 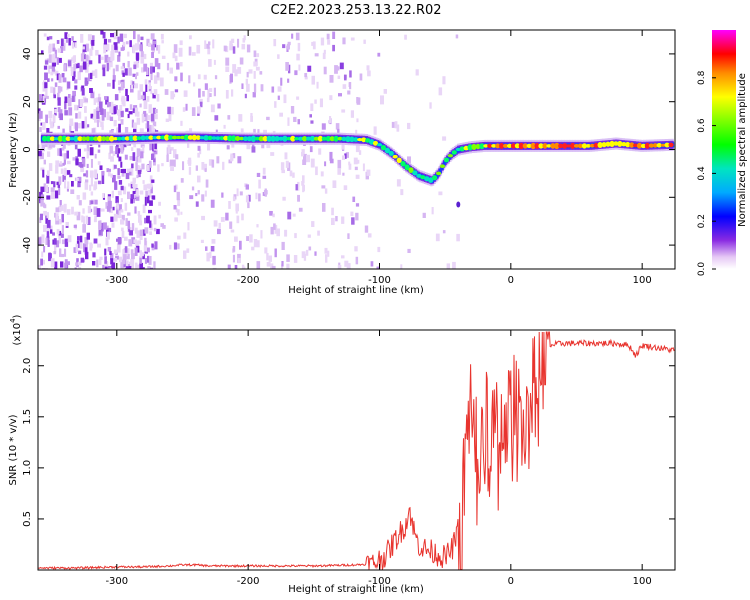 I want to click on colorbar-tick-label: 0.0, so click(x=702, y=269).